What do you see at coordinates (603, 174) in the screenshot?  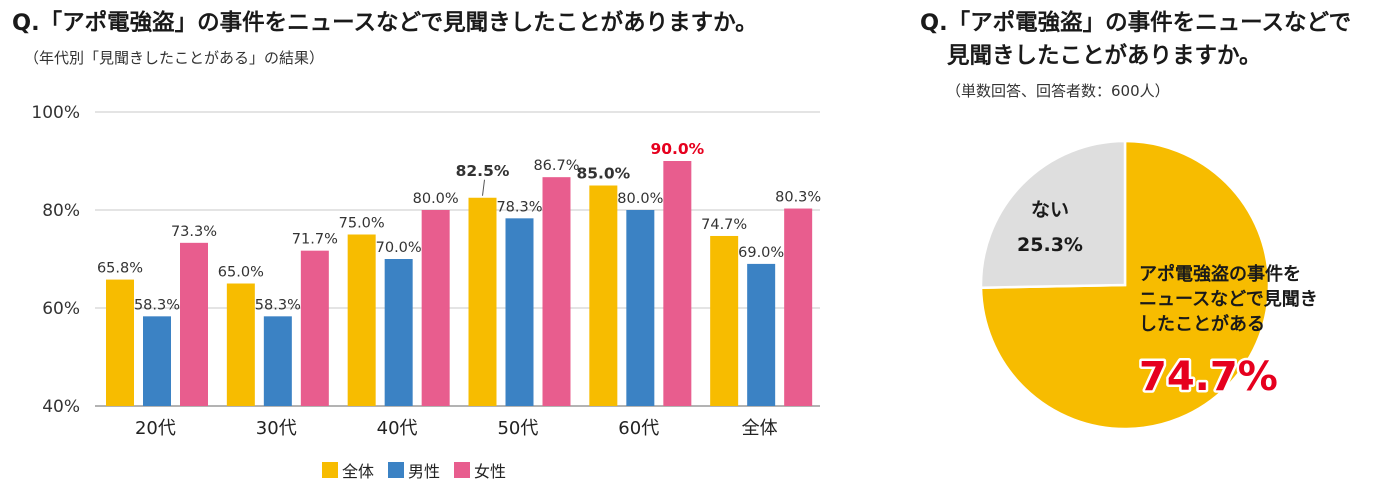 I see `data-label: 85.0%` at bounding box center [603, 174].